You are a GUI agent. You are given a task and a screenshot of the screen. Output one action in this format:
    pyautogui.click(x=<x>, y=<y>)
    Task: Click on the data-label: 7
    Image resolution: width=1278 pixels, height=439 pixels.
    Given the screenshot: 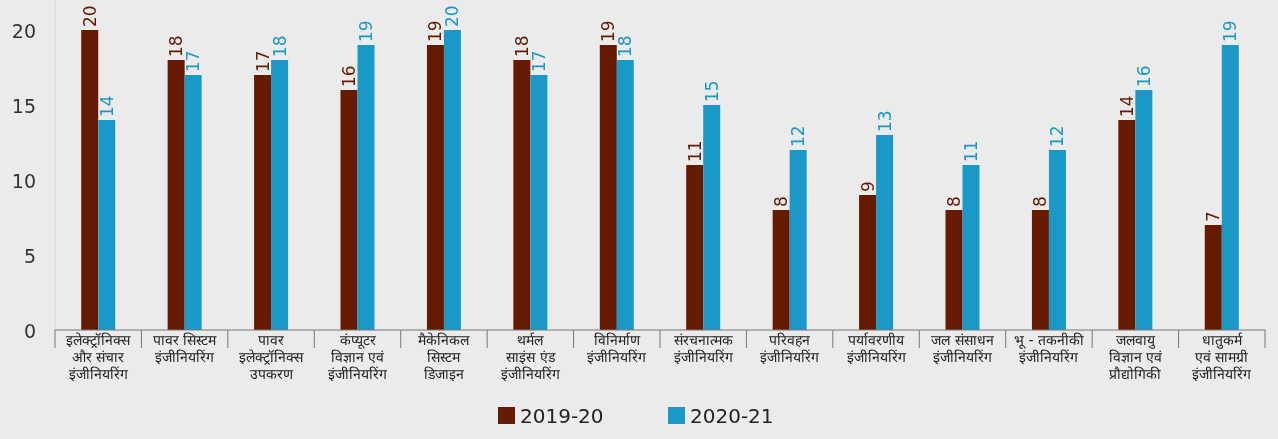 What is the action you would take?
    pyautogui.click(x=1213, y=216)
    